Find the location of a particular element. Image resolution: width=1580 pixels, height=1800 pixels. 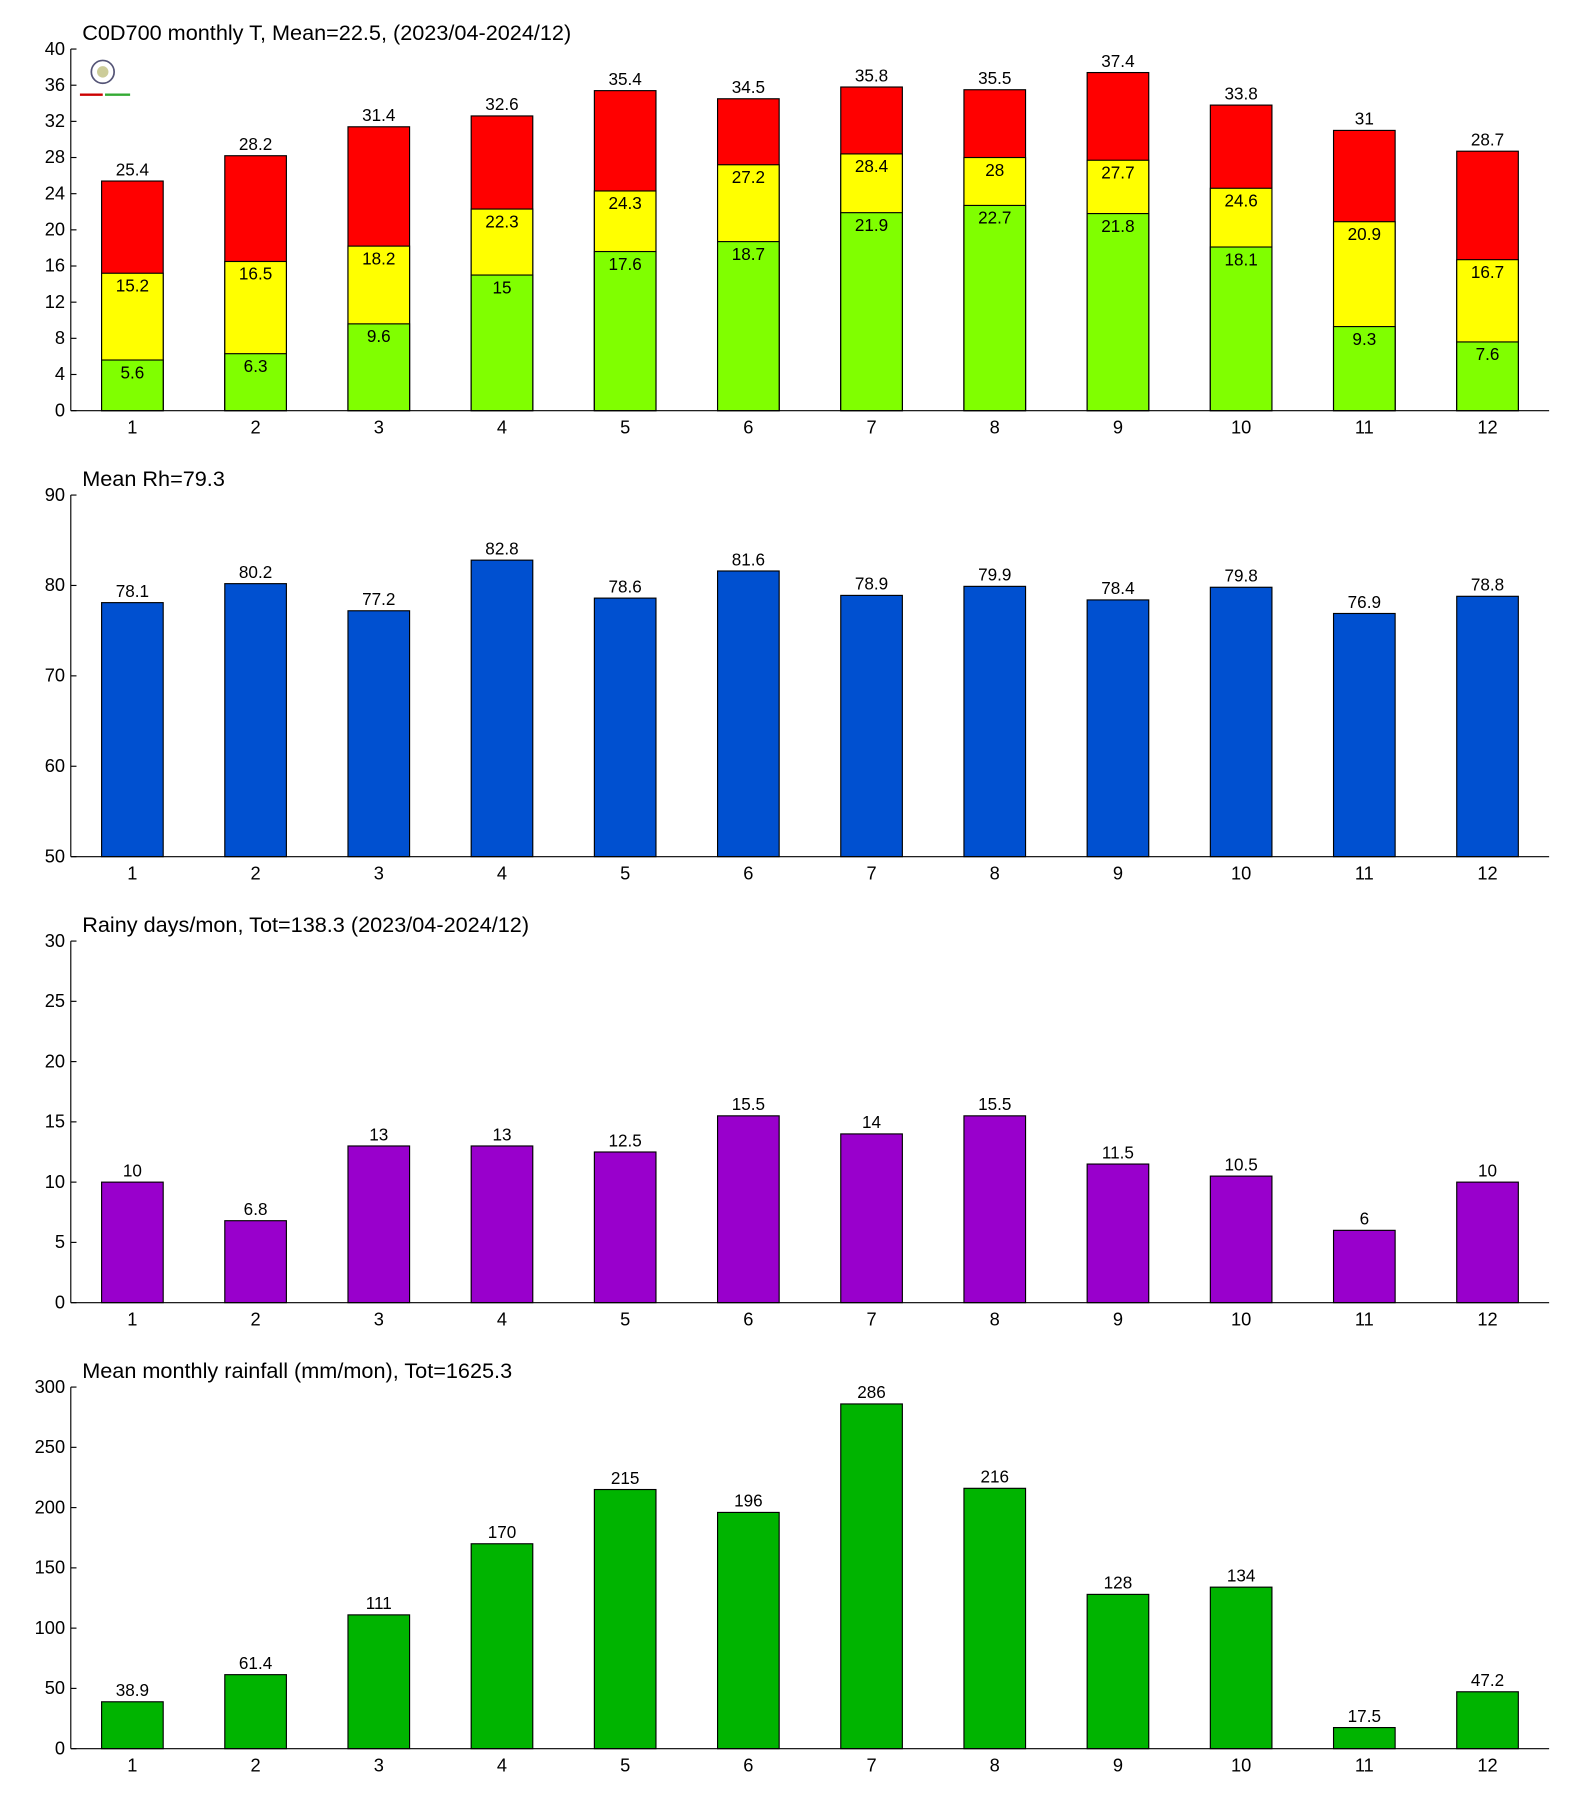

data-label: 15 is located at coordinates (501, 287).